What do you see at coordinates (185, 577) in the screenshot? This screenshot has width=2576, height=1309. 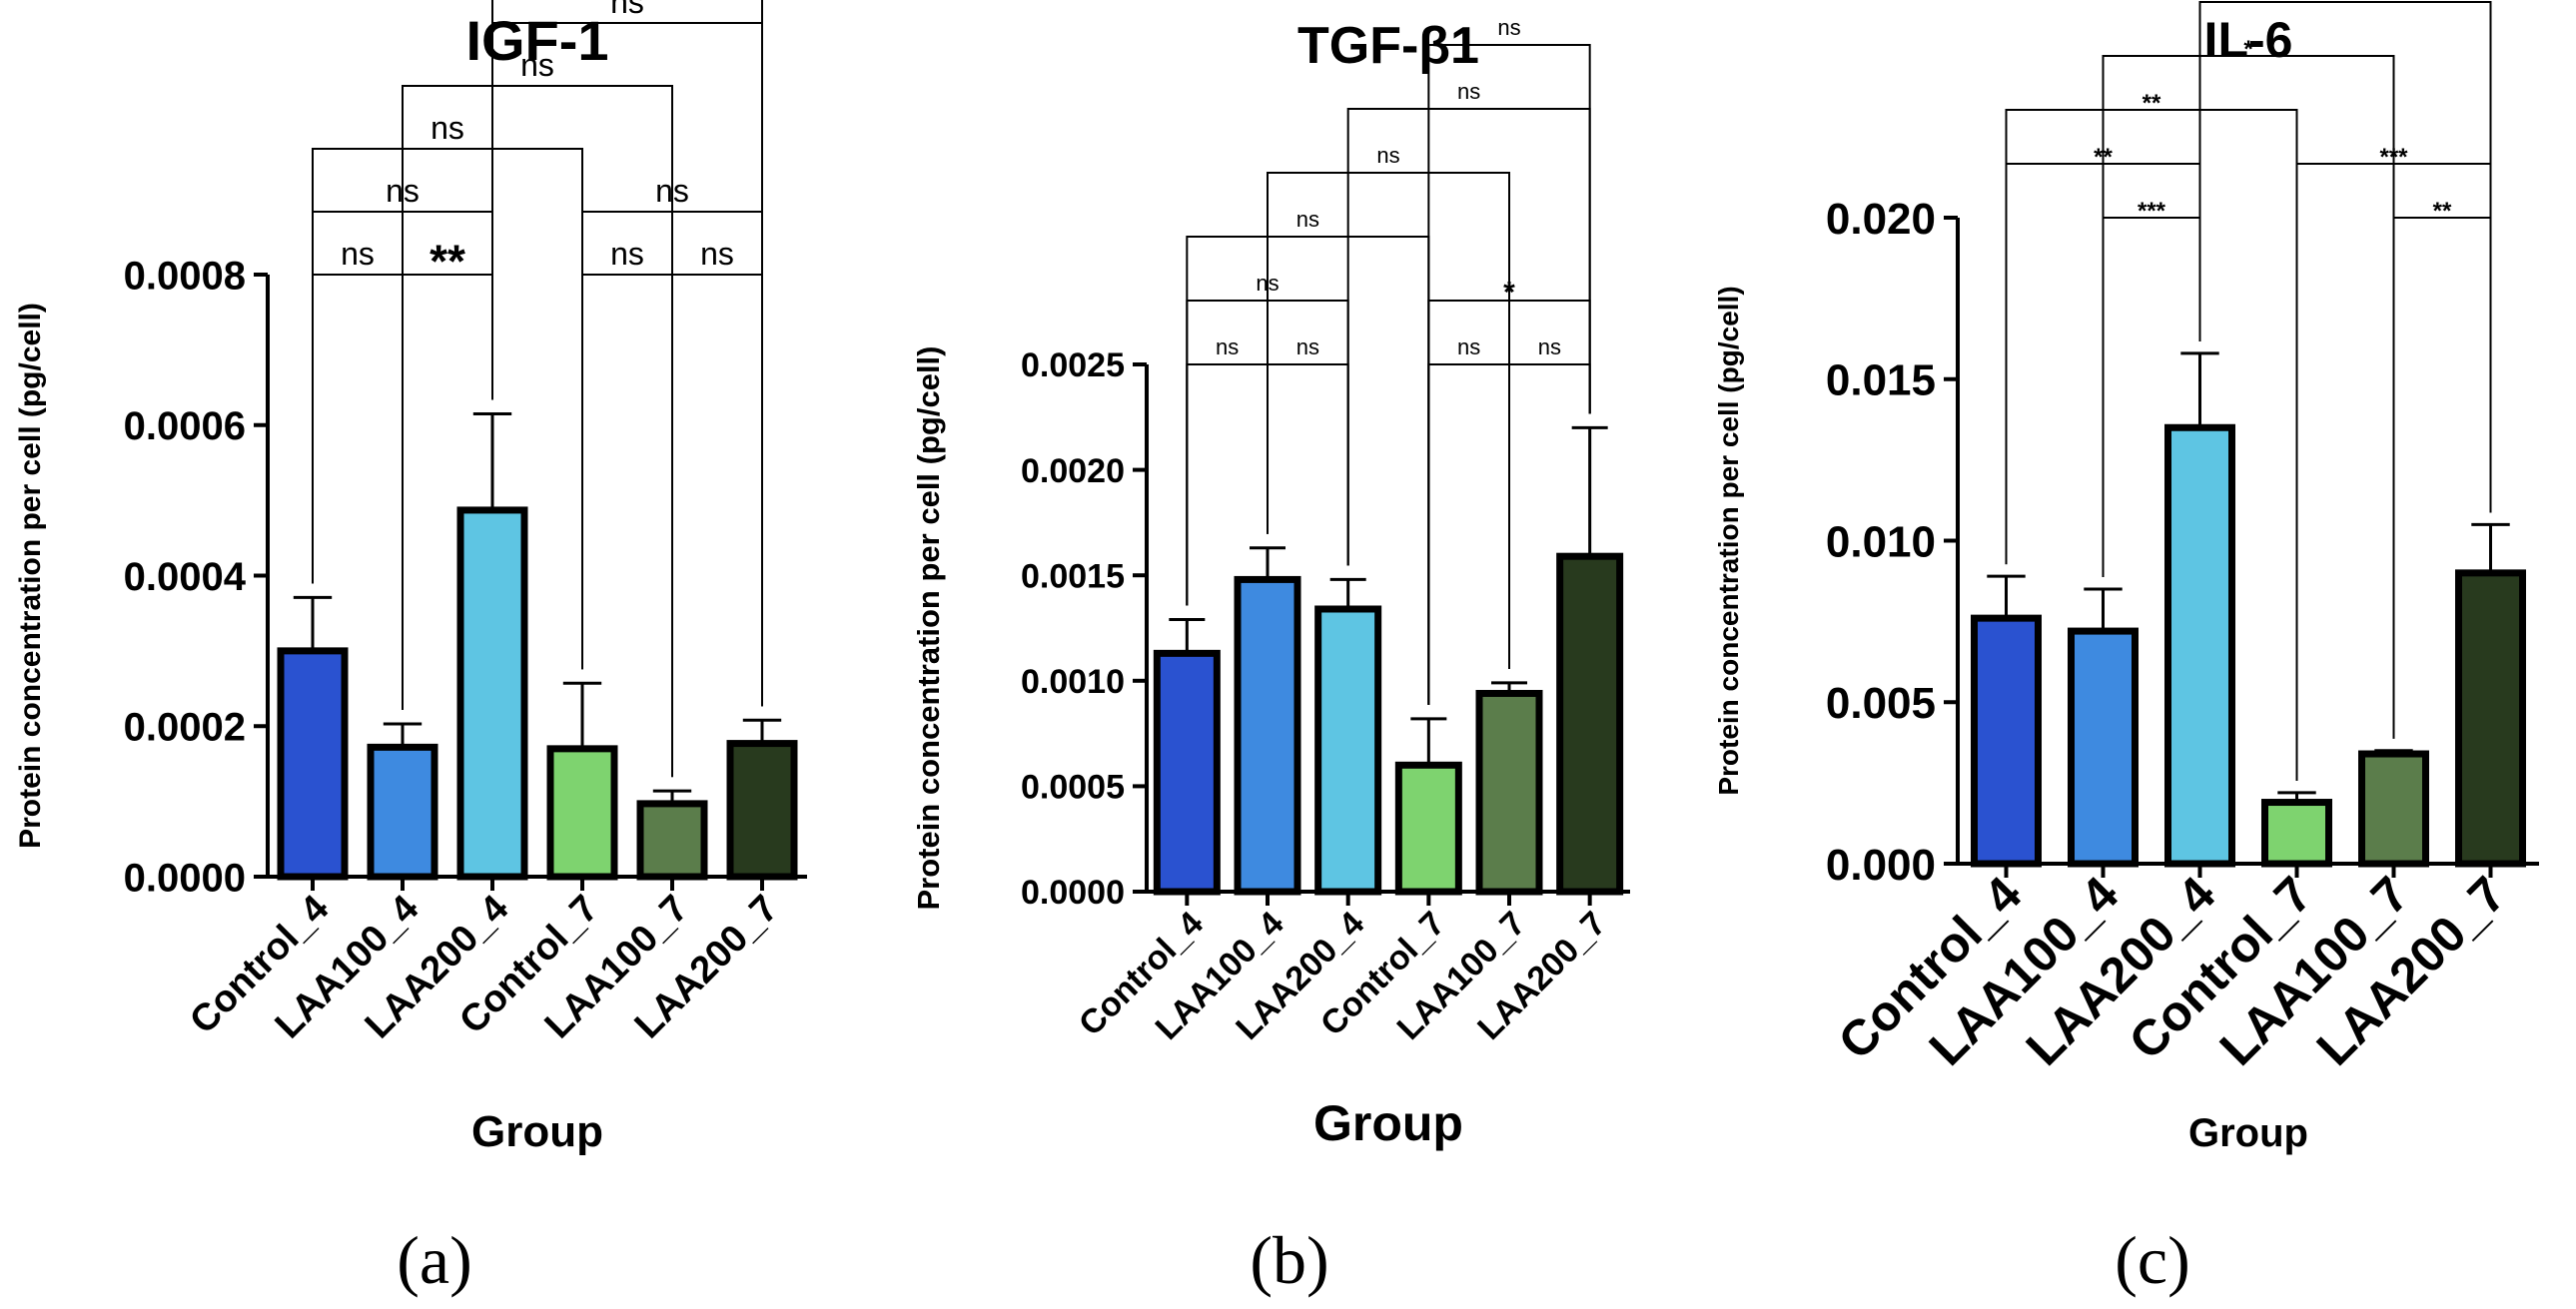 I see `y-tick-label: 0.0004` at bounding box center [185, 577].